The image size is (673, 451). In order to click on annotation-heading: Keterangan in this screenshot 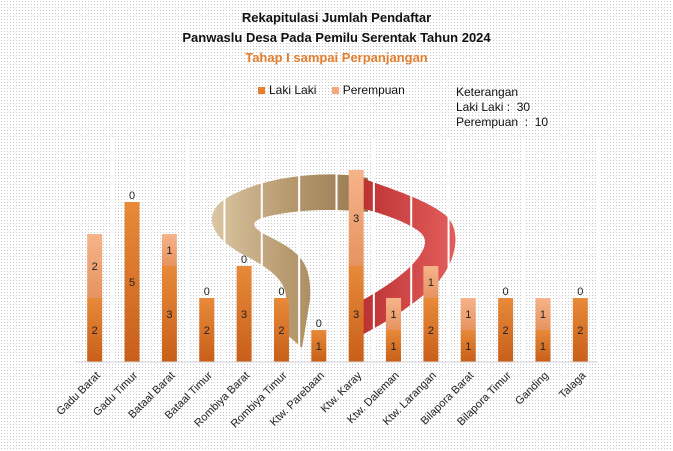, I will do `click(487, 92)`.